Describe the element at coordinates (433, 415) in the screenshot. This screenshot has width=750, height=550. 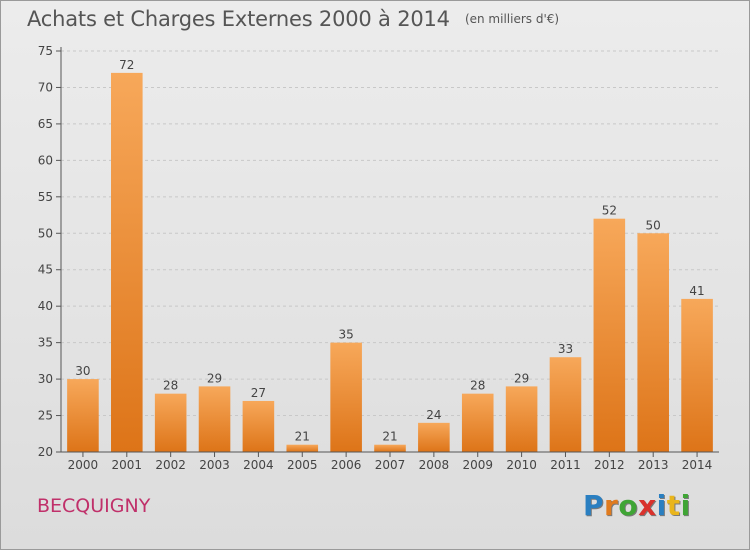
I see `bar-value-label: 24` at that location.